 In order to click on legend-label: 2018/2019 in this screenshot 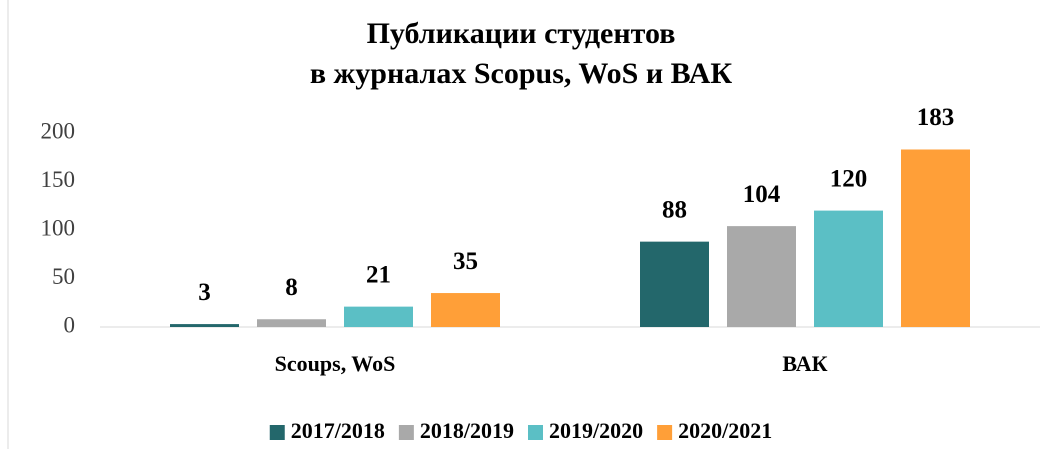, I will do `click(467, 430)`.